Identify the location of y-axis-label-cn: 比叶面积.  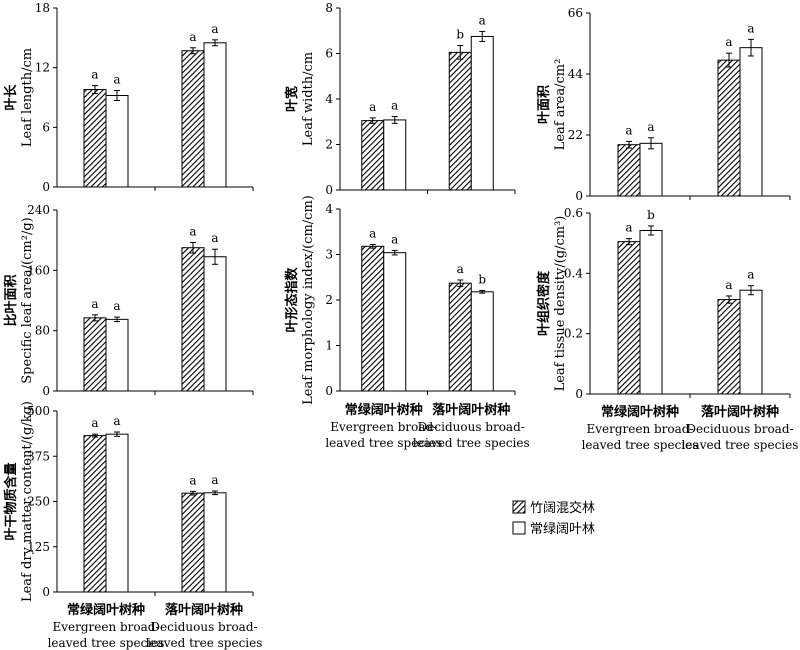
(11, 300).